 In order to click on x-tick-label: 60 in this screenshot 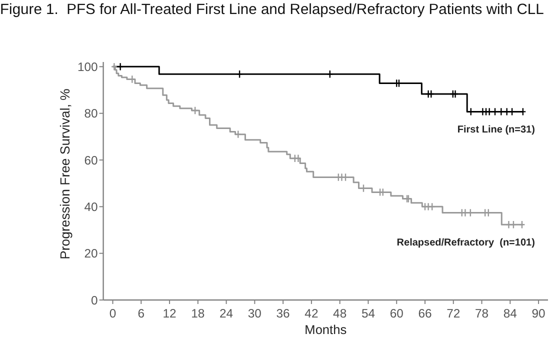, I will do `click(397, 313)`.